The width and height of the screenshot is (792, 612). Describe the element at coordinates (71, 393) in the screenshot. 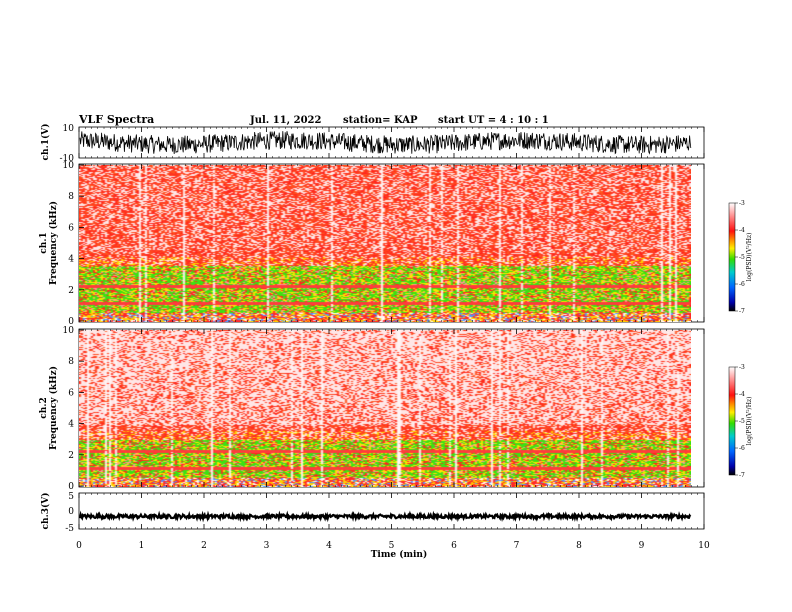

I see `ch2-spec-ytick-6: 6` at that location.